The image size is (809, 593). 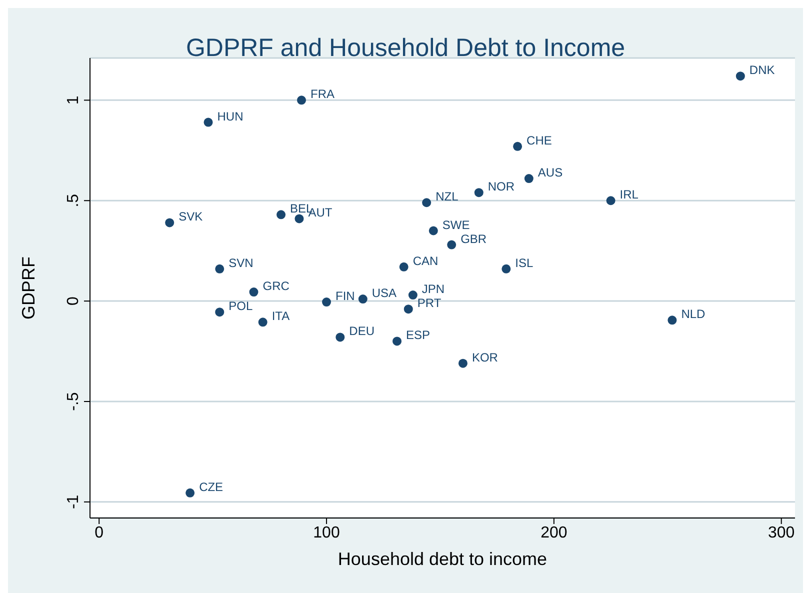 What do you see at coordinates (276, 286) in the screenshot?
I see `annotation: GRC` at bounding box center [276, 286].